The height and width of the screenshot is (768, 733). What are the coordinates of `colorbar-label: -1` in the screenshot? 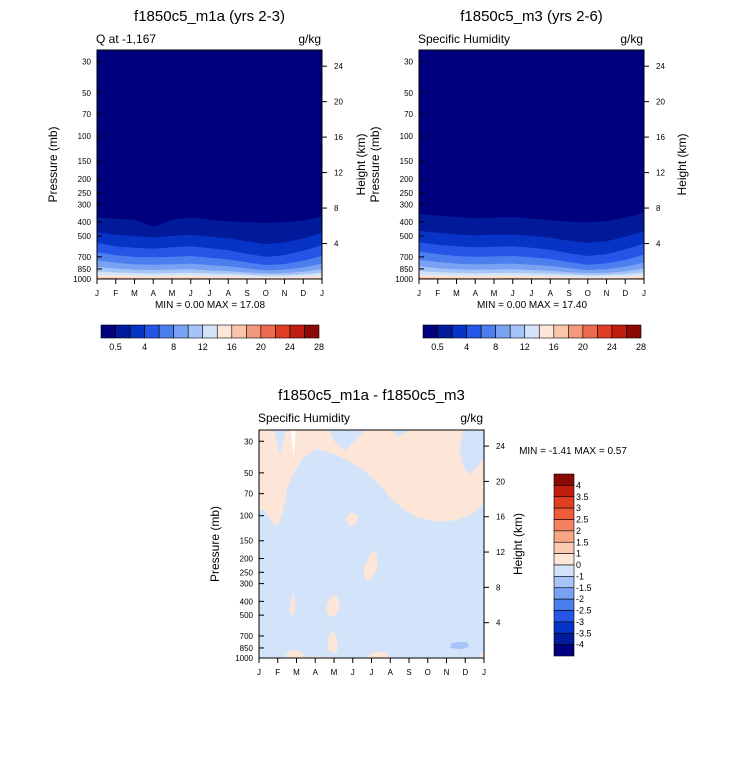 It's located at (580, 576).